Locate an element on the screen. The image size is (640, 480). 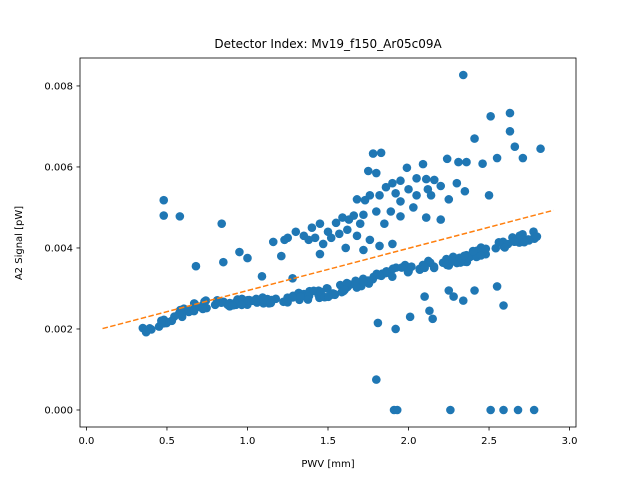
y-tick-label: 0.002 is located at coordinates (58, 329).